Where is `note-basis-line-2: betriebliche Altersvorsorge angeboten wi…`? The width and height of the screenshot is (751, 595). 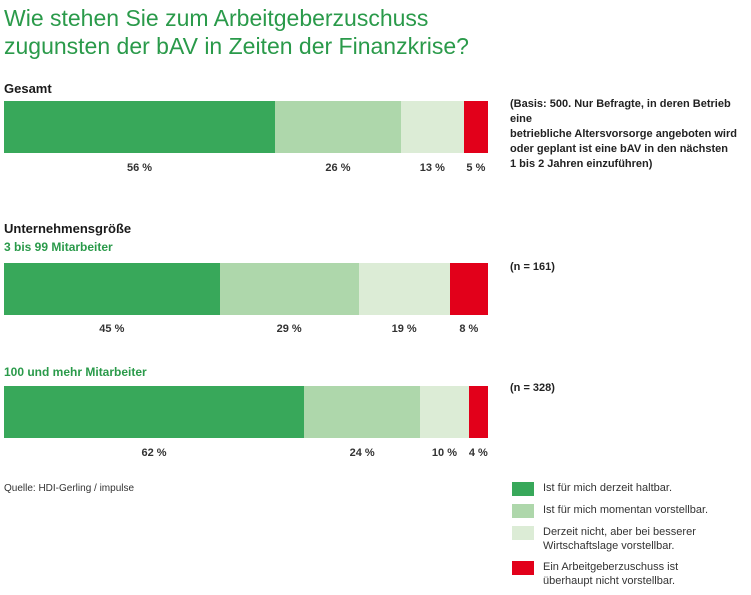
note-basis-line-2: betriebliche Altersvorsorge angeboten wi… is located at coordinates (623, 134).